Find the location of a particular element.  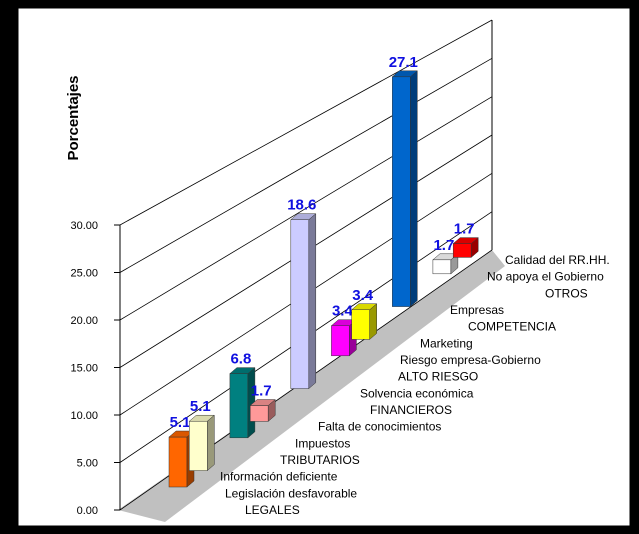

x-tick-label: TRIBUTARIOS is located at coordinates (320, 460).